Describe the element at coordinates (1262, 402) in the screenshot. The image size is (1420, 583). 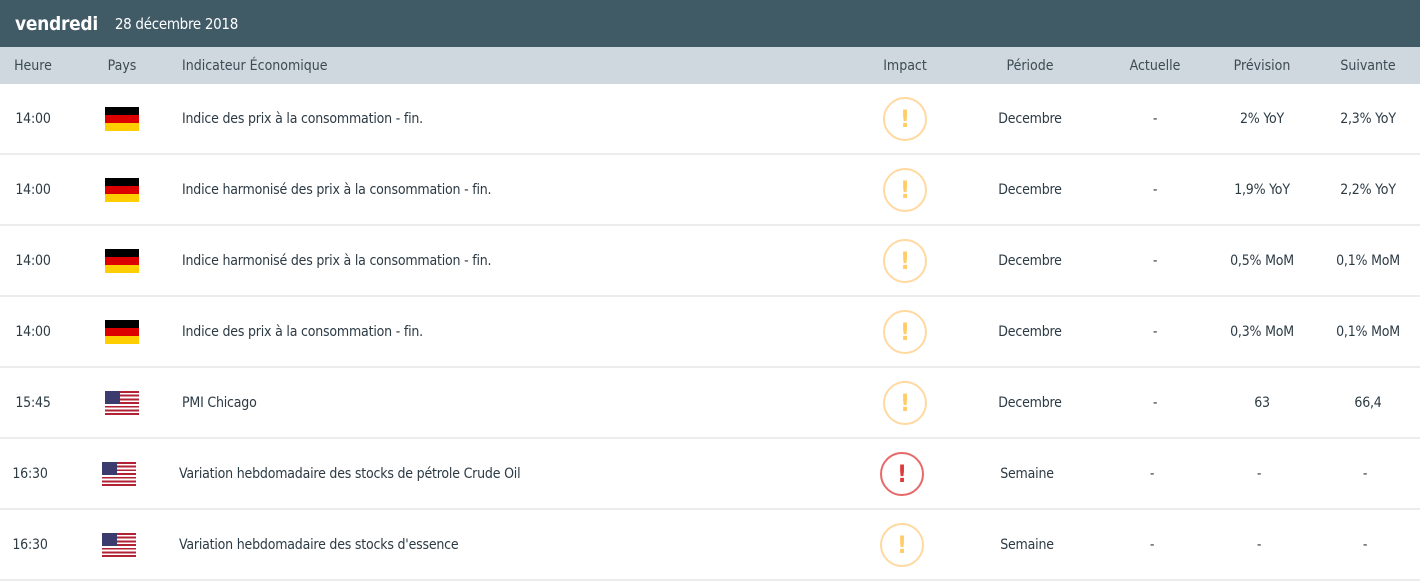
I see `event-forecast: 63` at that location.